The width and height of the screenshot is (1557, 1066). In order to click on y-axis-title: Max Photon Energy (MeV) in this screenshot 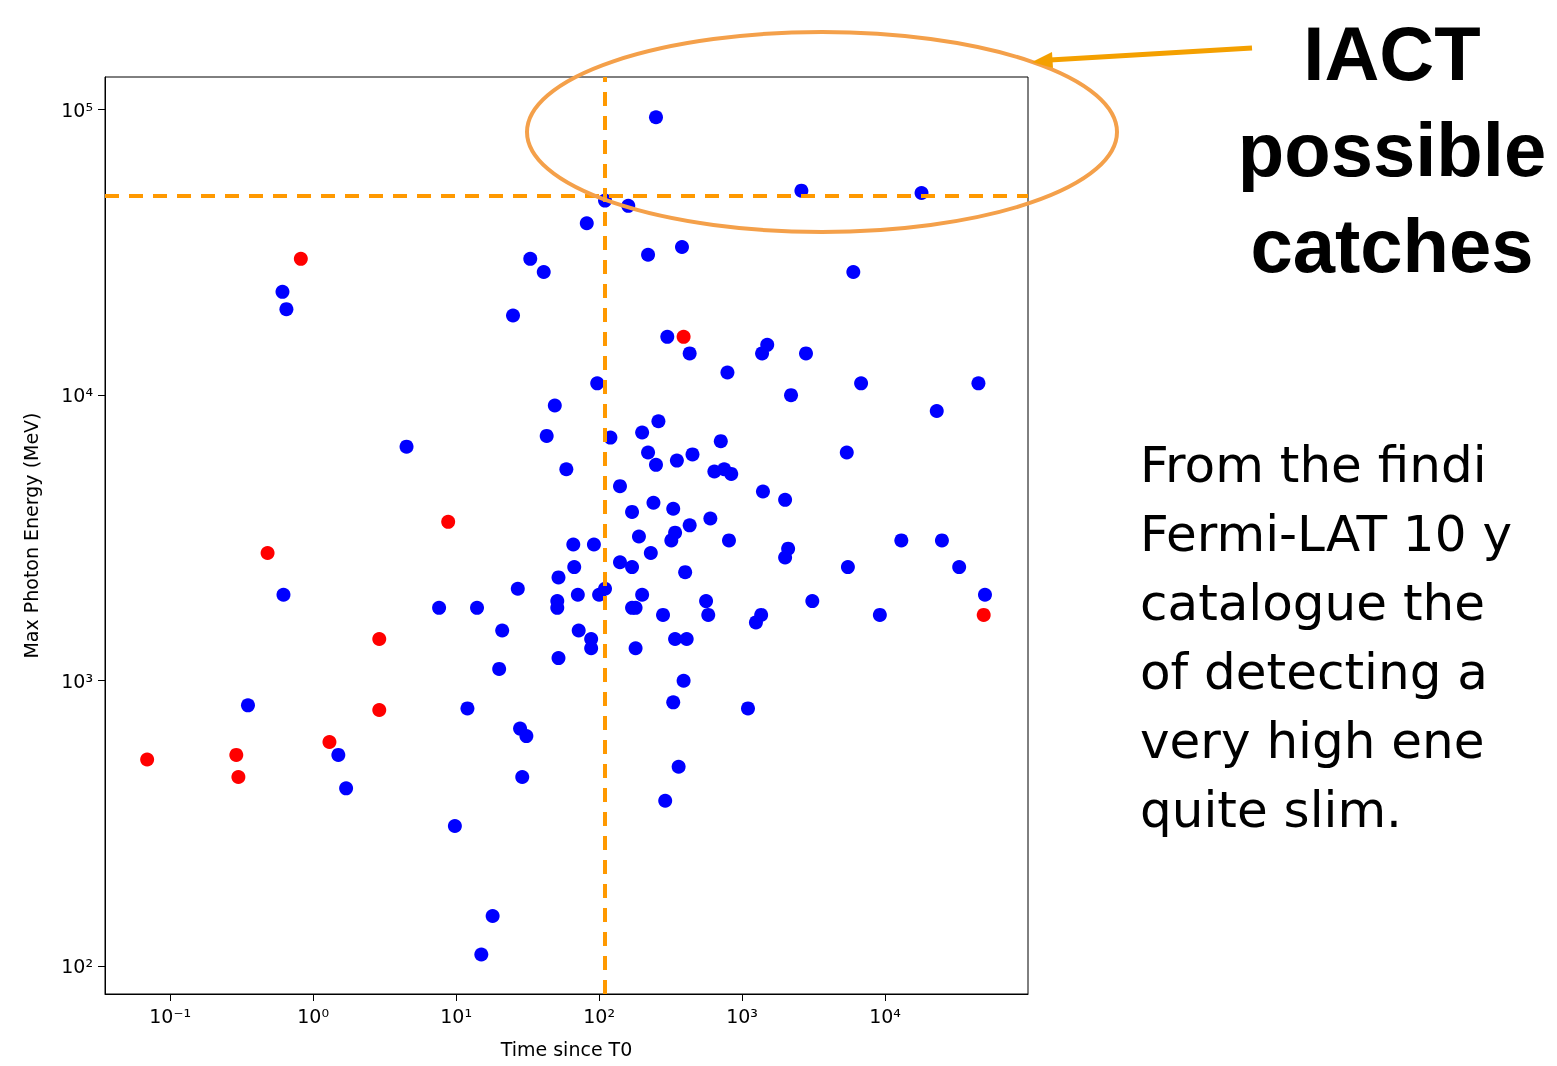, I will do `click(30, 535)`.